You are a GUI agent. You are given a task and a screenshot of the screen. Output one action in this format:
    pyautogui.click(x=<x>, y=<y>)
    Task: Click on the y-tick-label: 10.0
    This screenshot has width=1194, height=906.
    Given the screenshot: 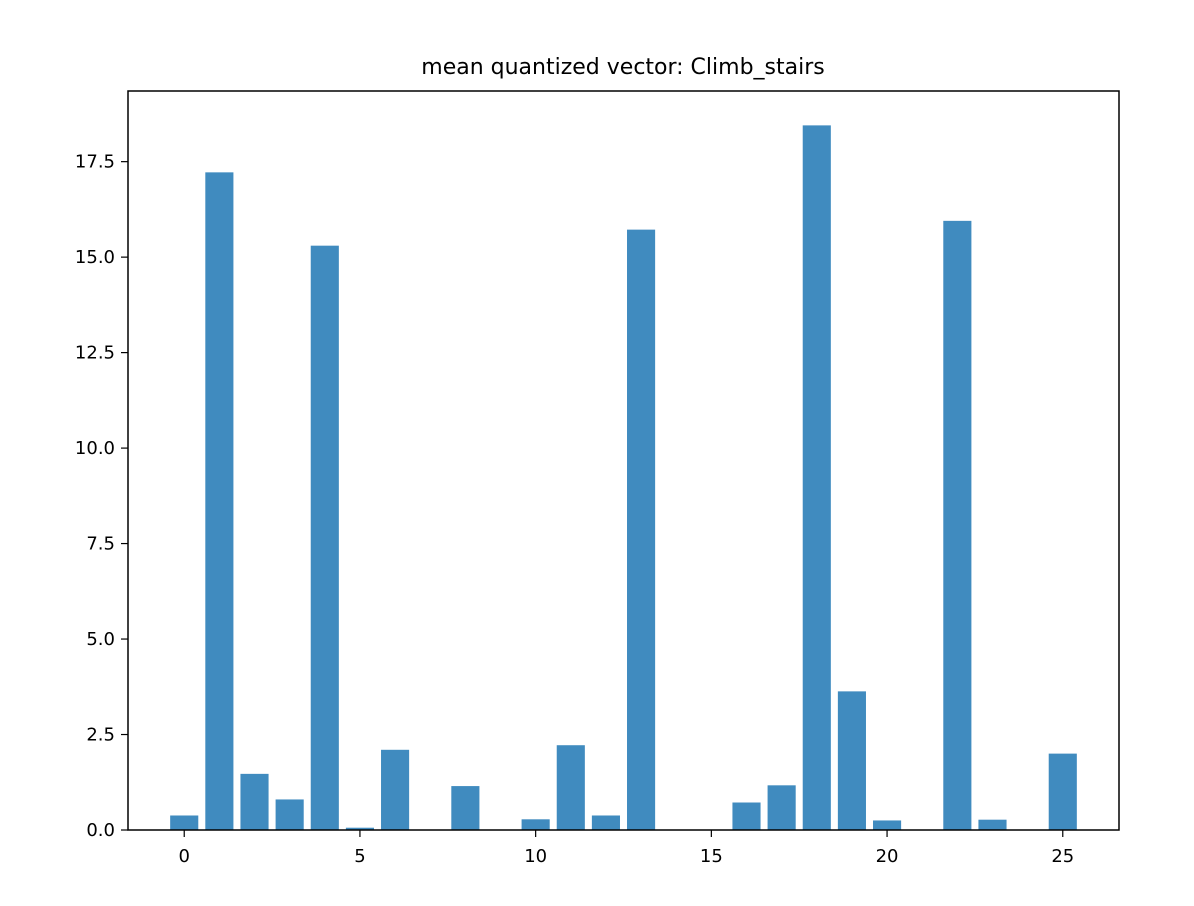 What is the action you would take?
    pyautogui.click(x=95, y=448)
    